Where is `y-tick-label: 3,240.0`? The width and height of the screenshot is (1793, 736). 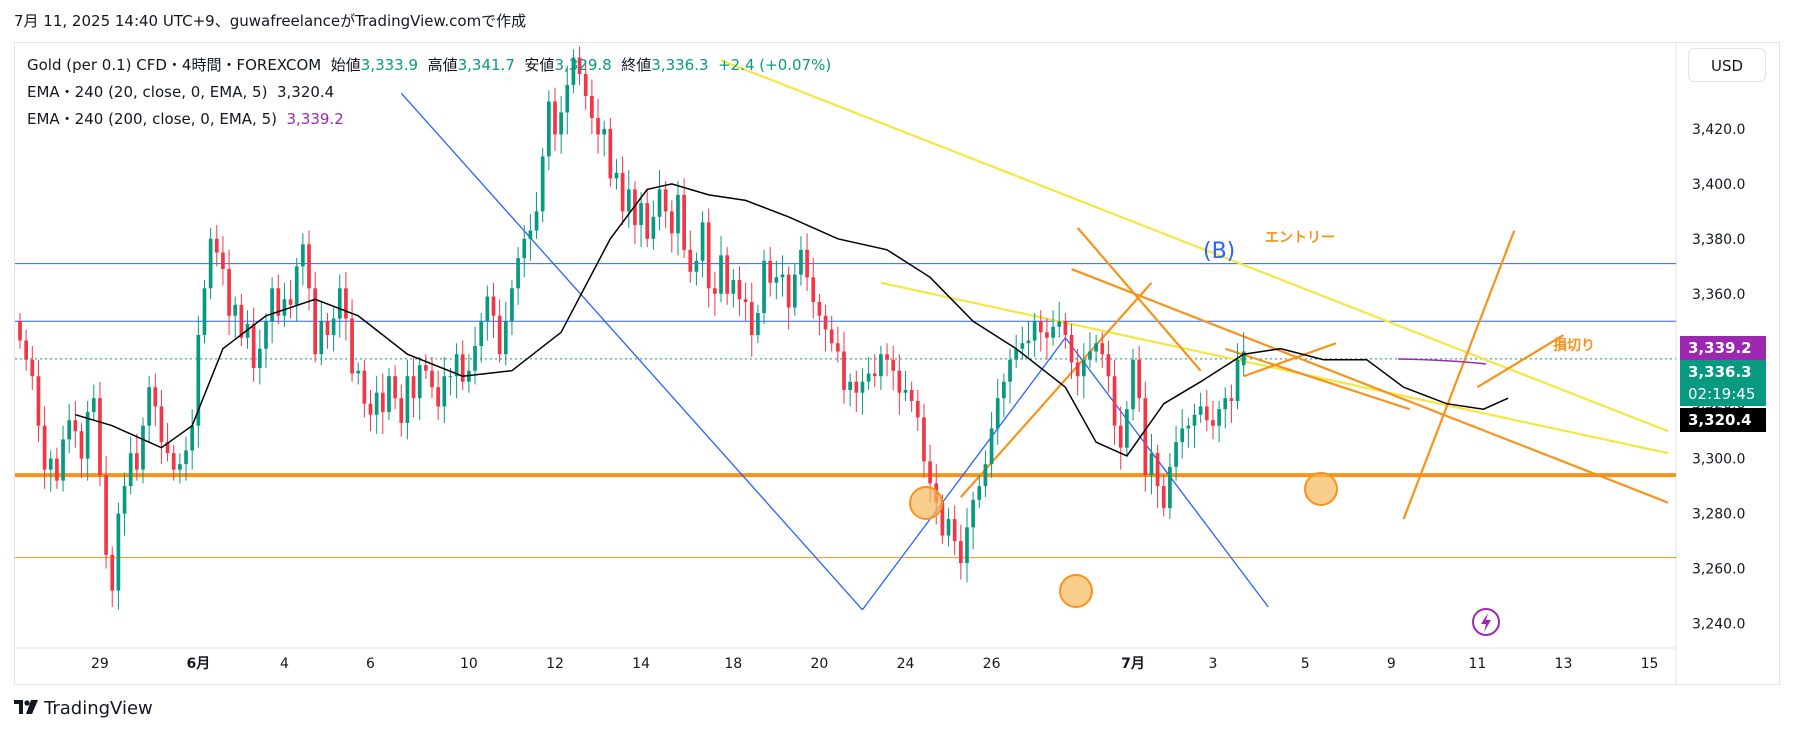 y-tick-label: 3,240.0 is located at coordinates (1718, 625).